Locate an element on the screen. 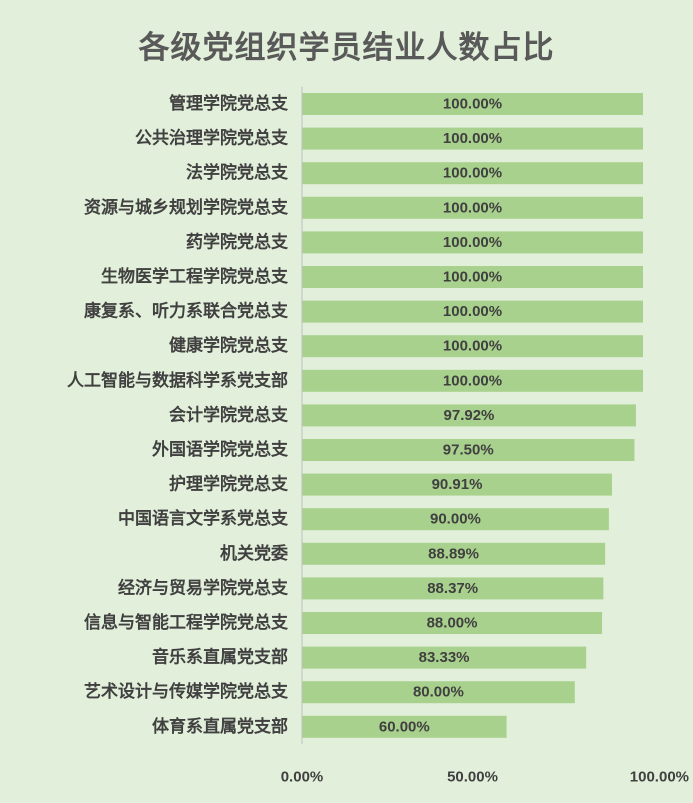 This screenshot has height=803, width=693. category-label: 公共治理学院党总支 is located at coordinates (212, 138).